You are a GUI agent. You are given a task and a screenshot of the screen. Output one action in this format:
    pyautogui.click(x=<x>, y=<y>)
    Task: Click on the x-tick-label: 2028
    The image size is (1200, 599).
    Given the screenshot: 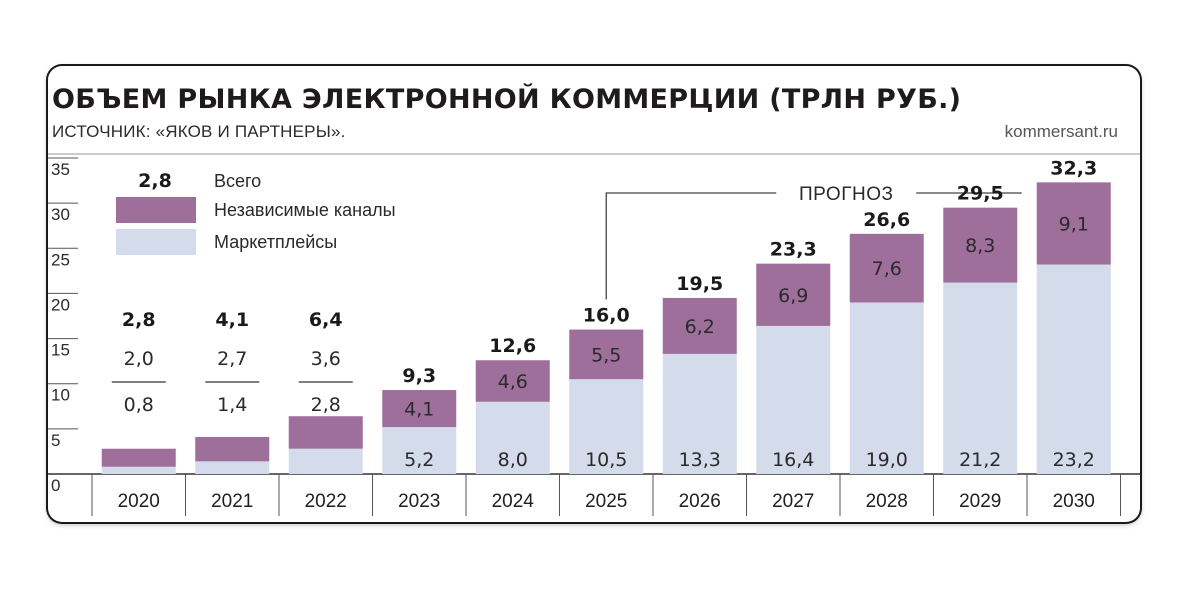 What is the action you would take?
    pyautogui.click(x=887, y=501)
    